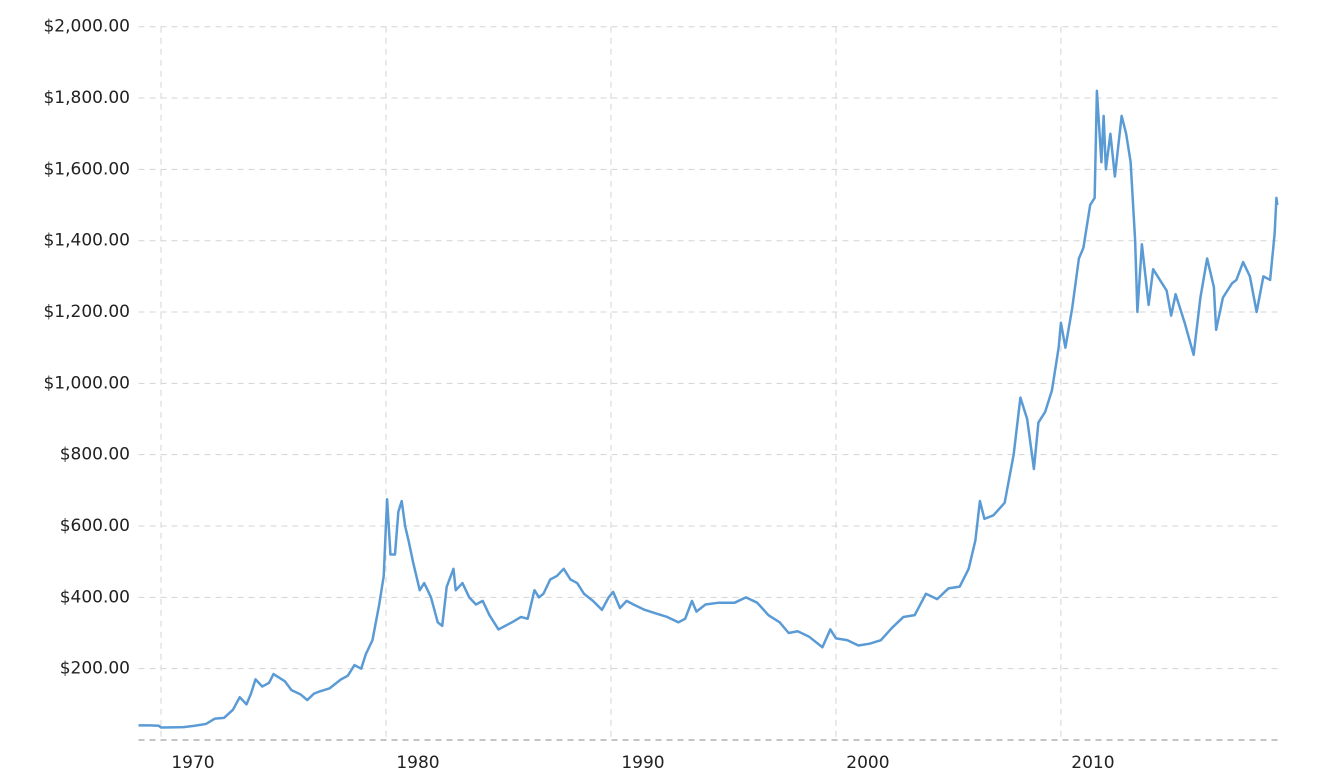 The height and width of the screenshot is (783, 1321). I want to click on y-tick-label: $1,600.00, so click(86, 169).